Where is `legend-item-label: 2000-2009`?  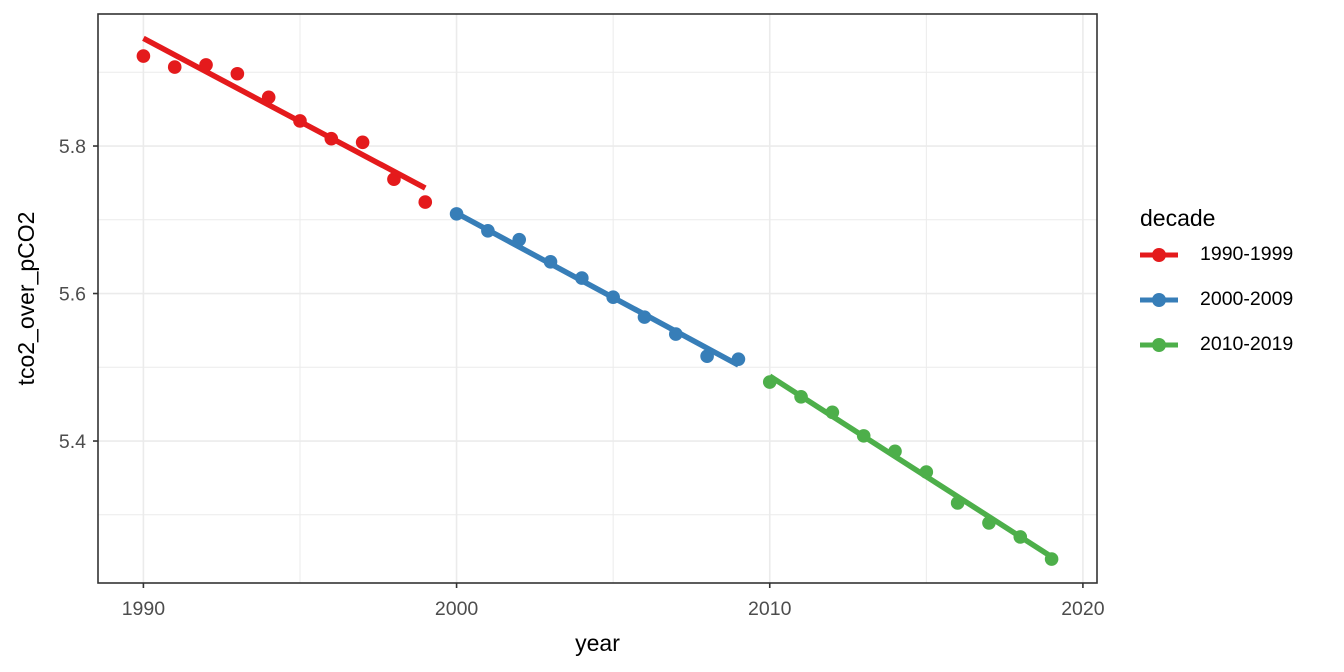
legend-item-label: 2000-2009 is located at coordinates (1247, 299).